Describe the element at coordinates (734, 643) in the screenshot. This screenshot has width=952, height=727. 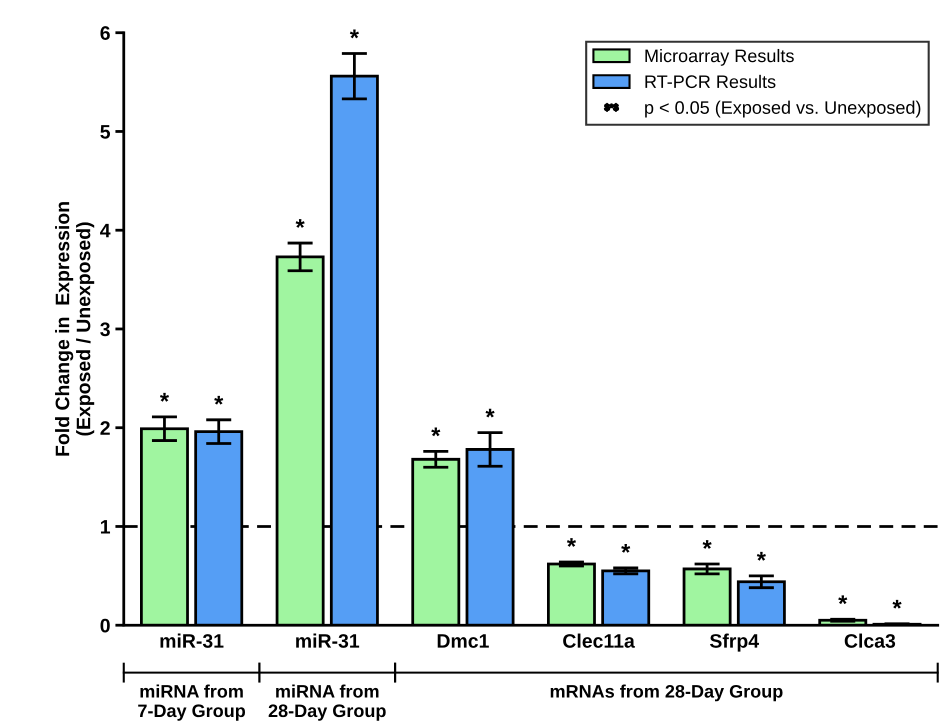
I see `x-tick-label: Sfrp4` at that location.